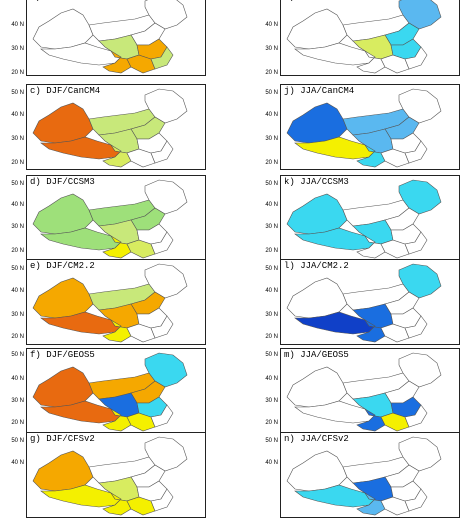 This screenshot has width=474, height=518. What do you see at coordinates (62, 182) in the screenshot?
I see `panel-label: d) DJF/CCSM3` at bounding box center [62, 182].